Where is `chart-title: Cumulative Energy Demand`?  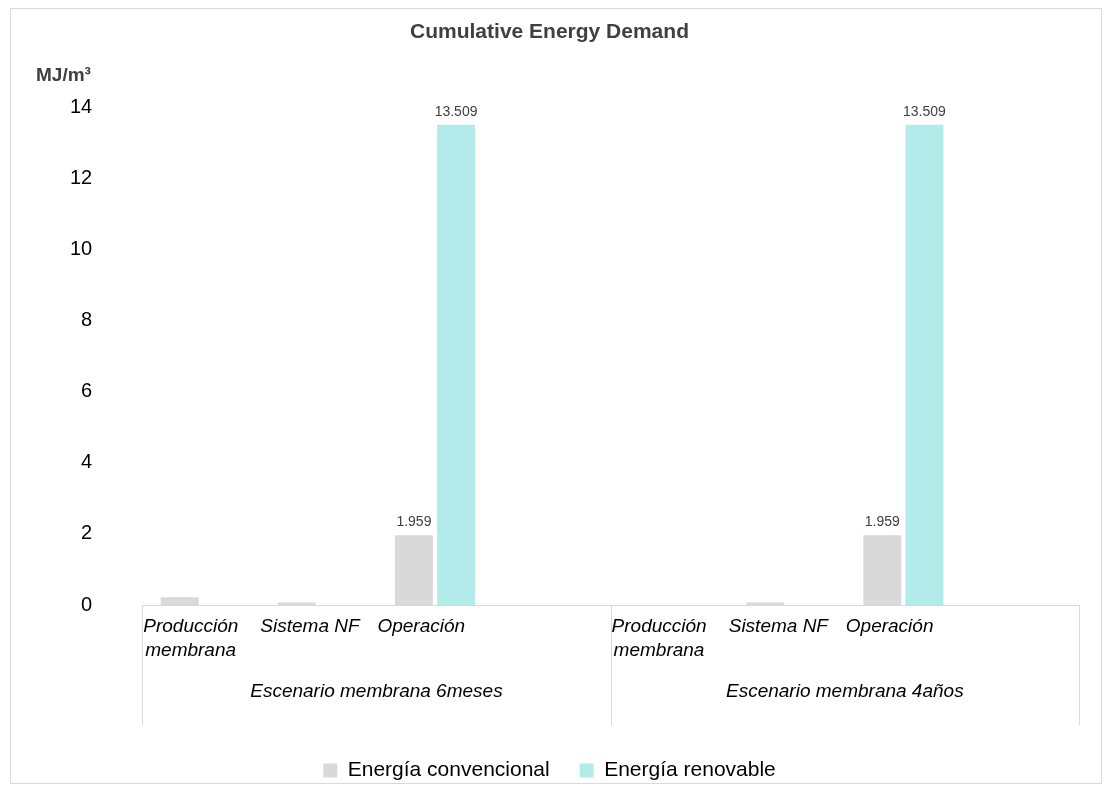
chart-title: Cumulative Energy Demand is located at coordinates (549, 31).